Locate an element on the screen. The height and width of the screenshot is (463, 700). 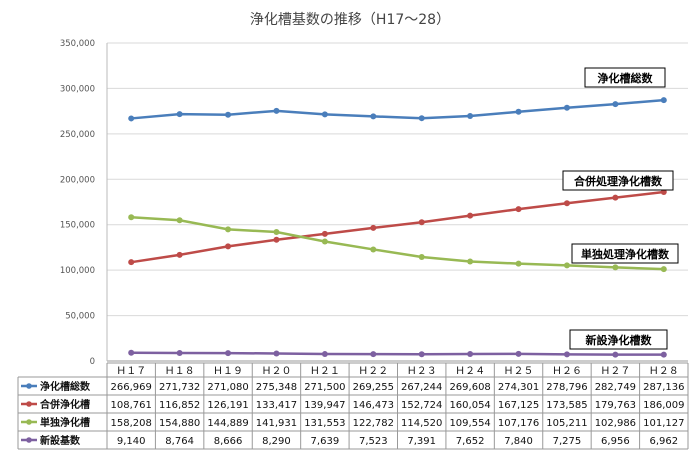
table-cell: 154,880 is located at coordinates (179, 423).